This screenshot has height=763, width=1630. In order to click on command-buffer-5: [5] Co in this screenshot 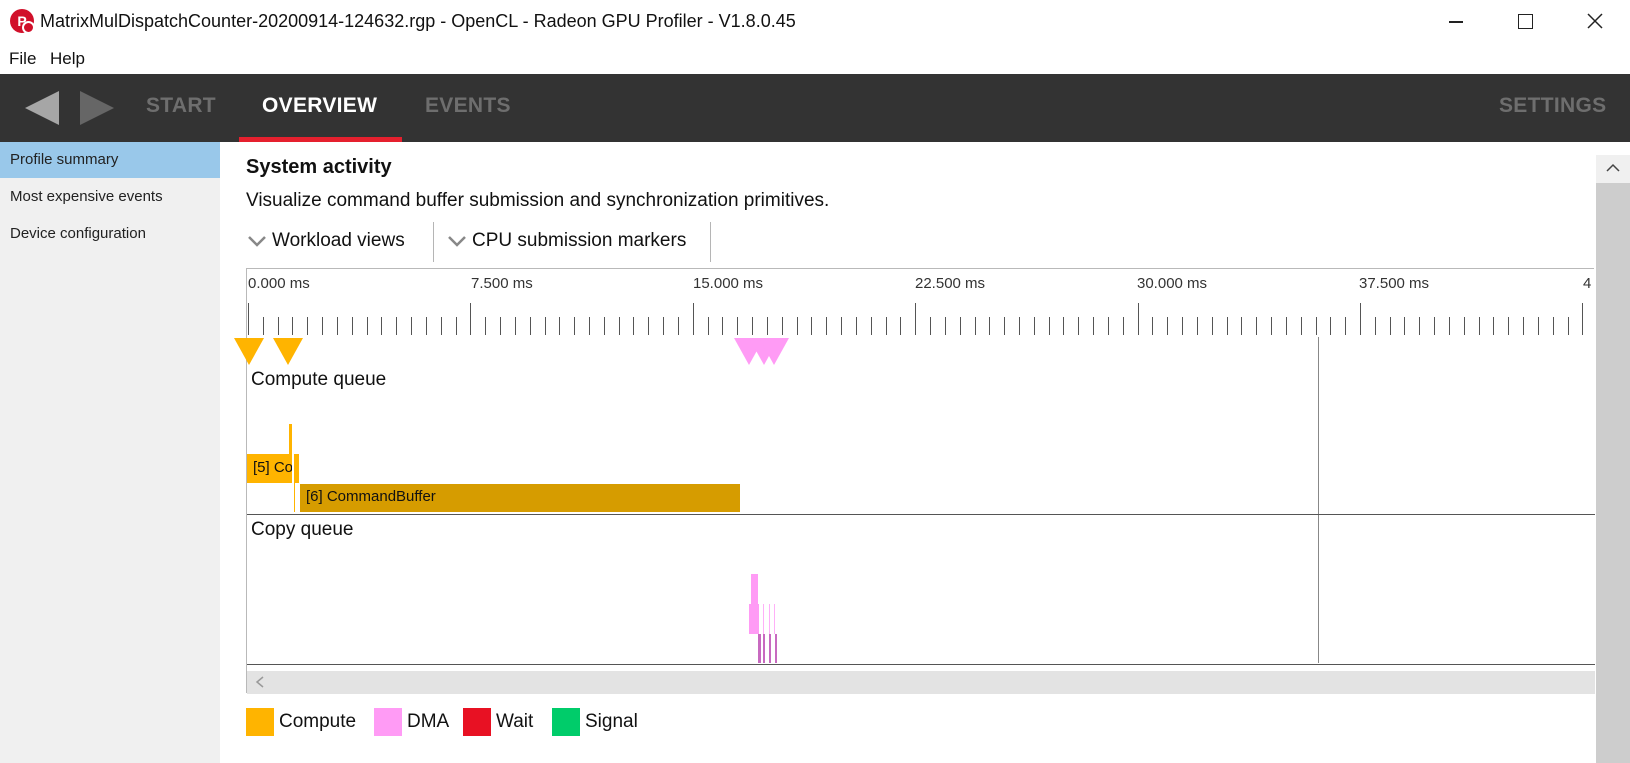, I will do `click(273, 468)`.